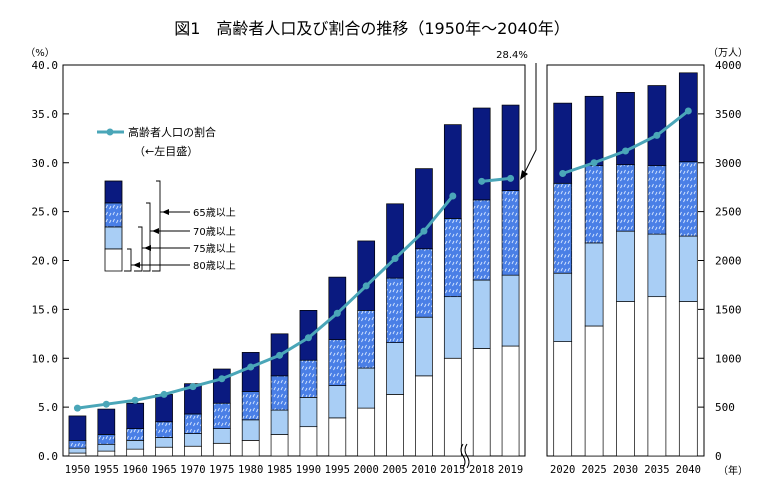 The image size is (765, 499). Describe the element at coordinates (366, 470) in the screenshot. I see `x-tick-label: 2000` at that location.